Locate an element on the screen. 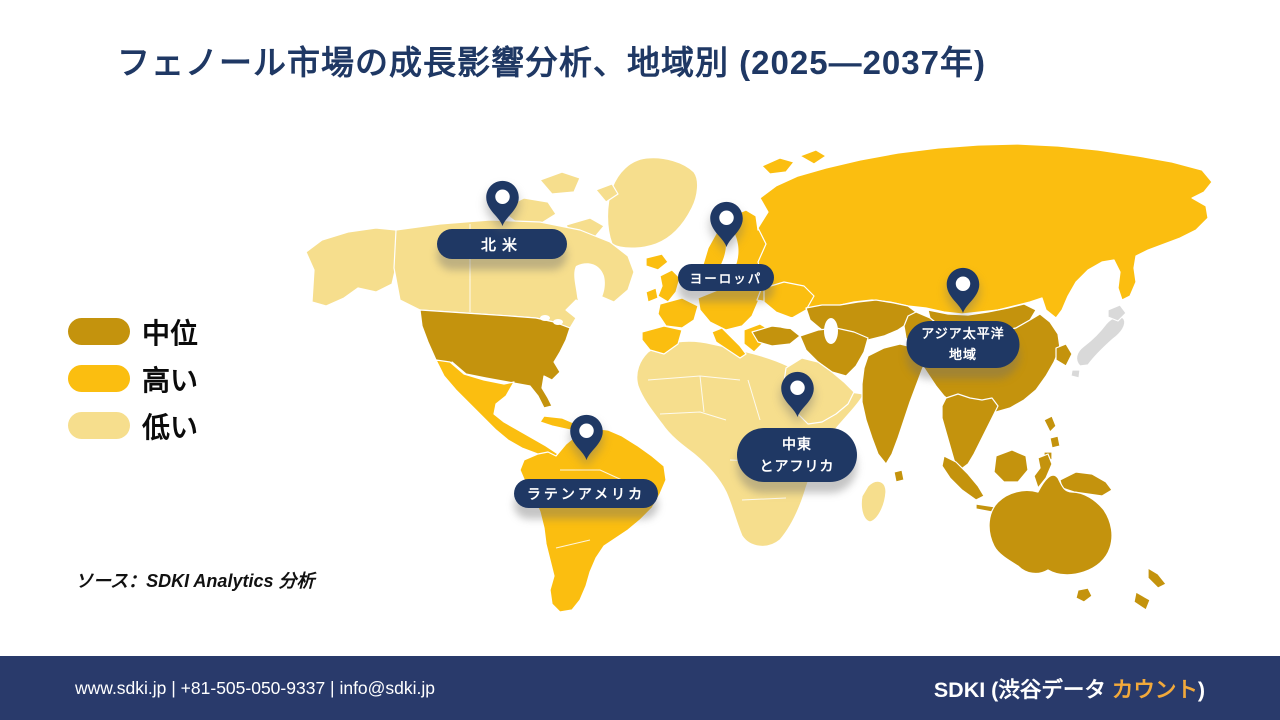  region-label-latin-america: ラテンアメリカ is located at coordinates (586, 493).